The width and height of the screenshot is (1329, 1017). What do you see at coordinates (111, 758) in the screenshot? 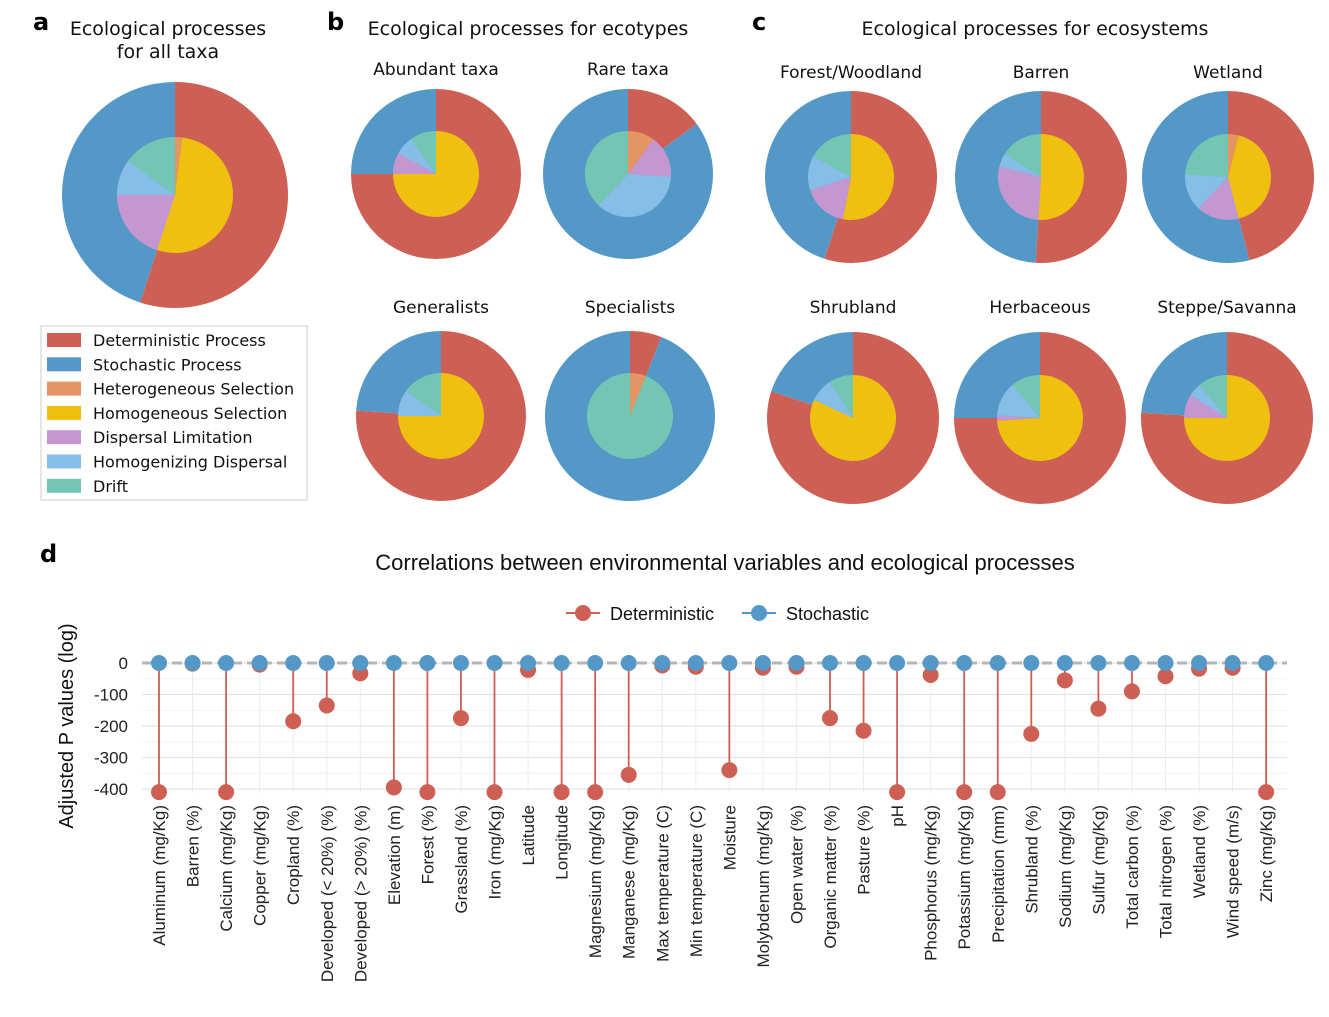
I see `d-ytick-label: -300` at bounding box center [111, 758].